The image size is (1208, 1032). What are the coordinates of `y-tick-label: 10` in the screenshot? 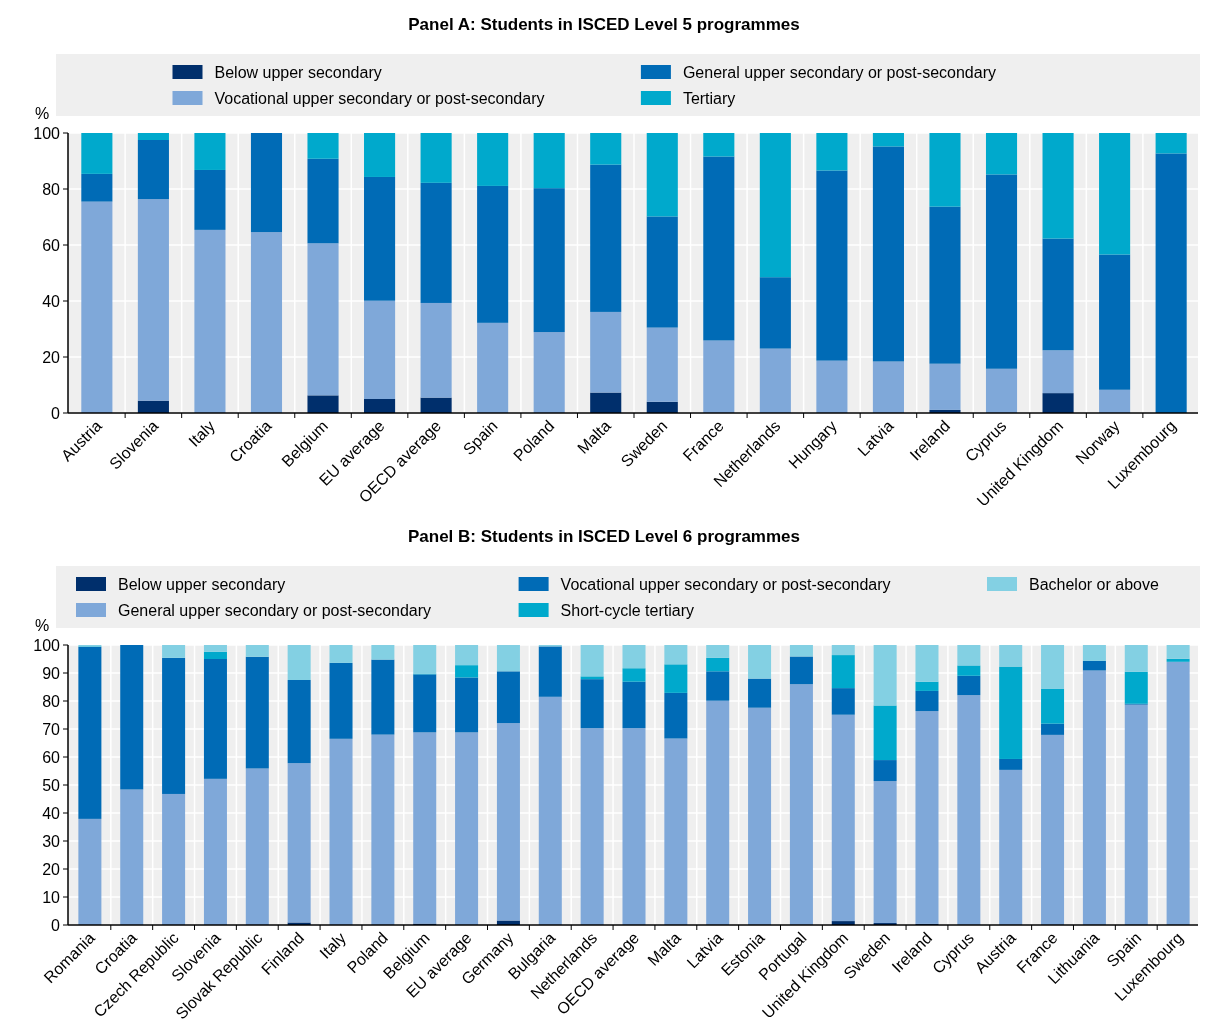 It's located at (51, 897).